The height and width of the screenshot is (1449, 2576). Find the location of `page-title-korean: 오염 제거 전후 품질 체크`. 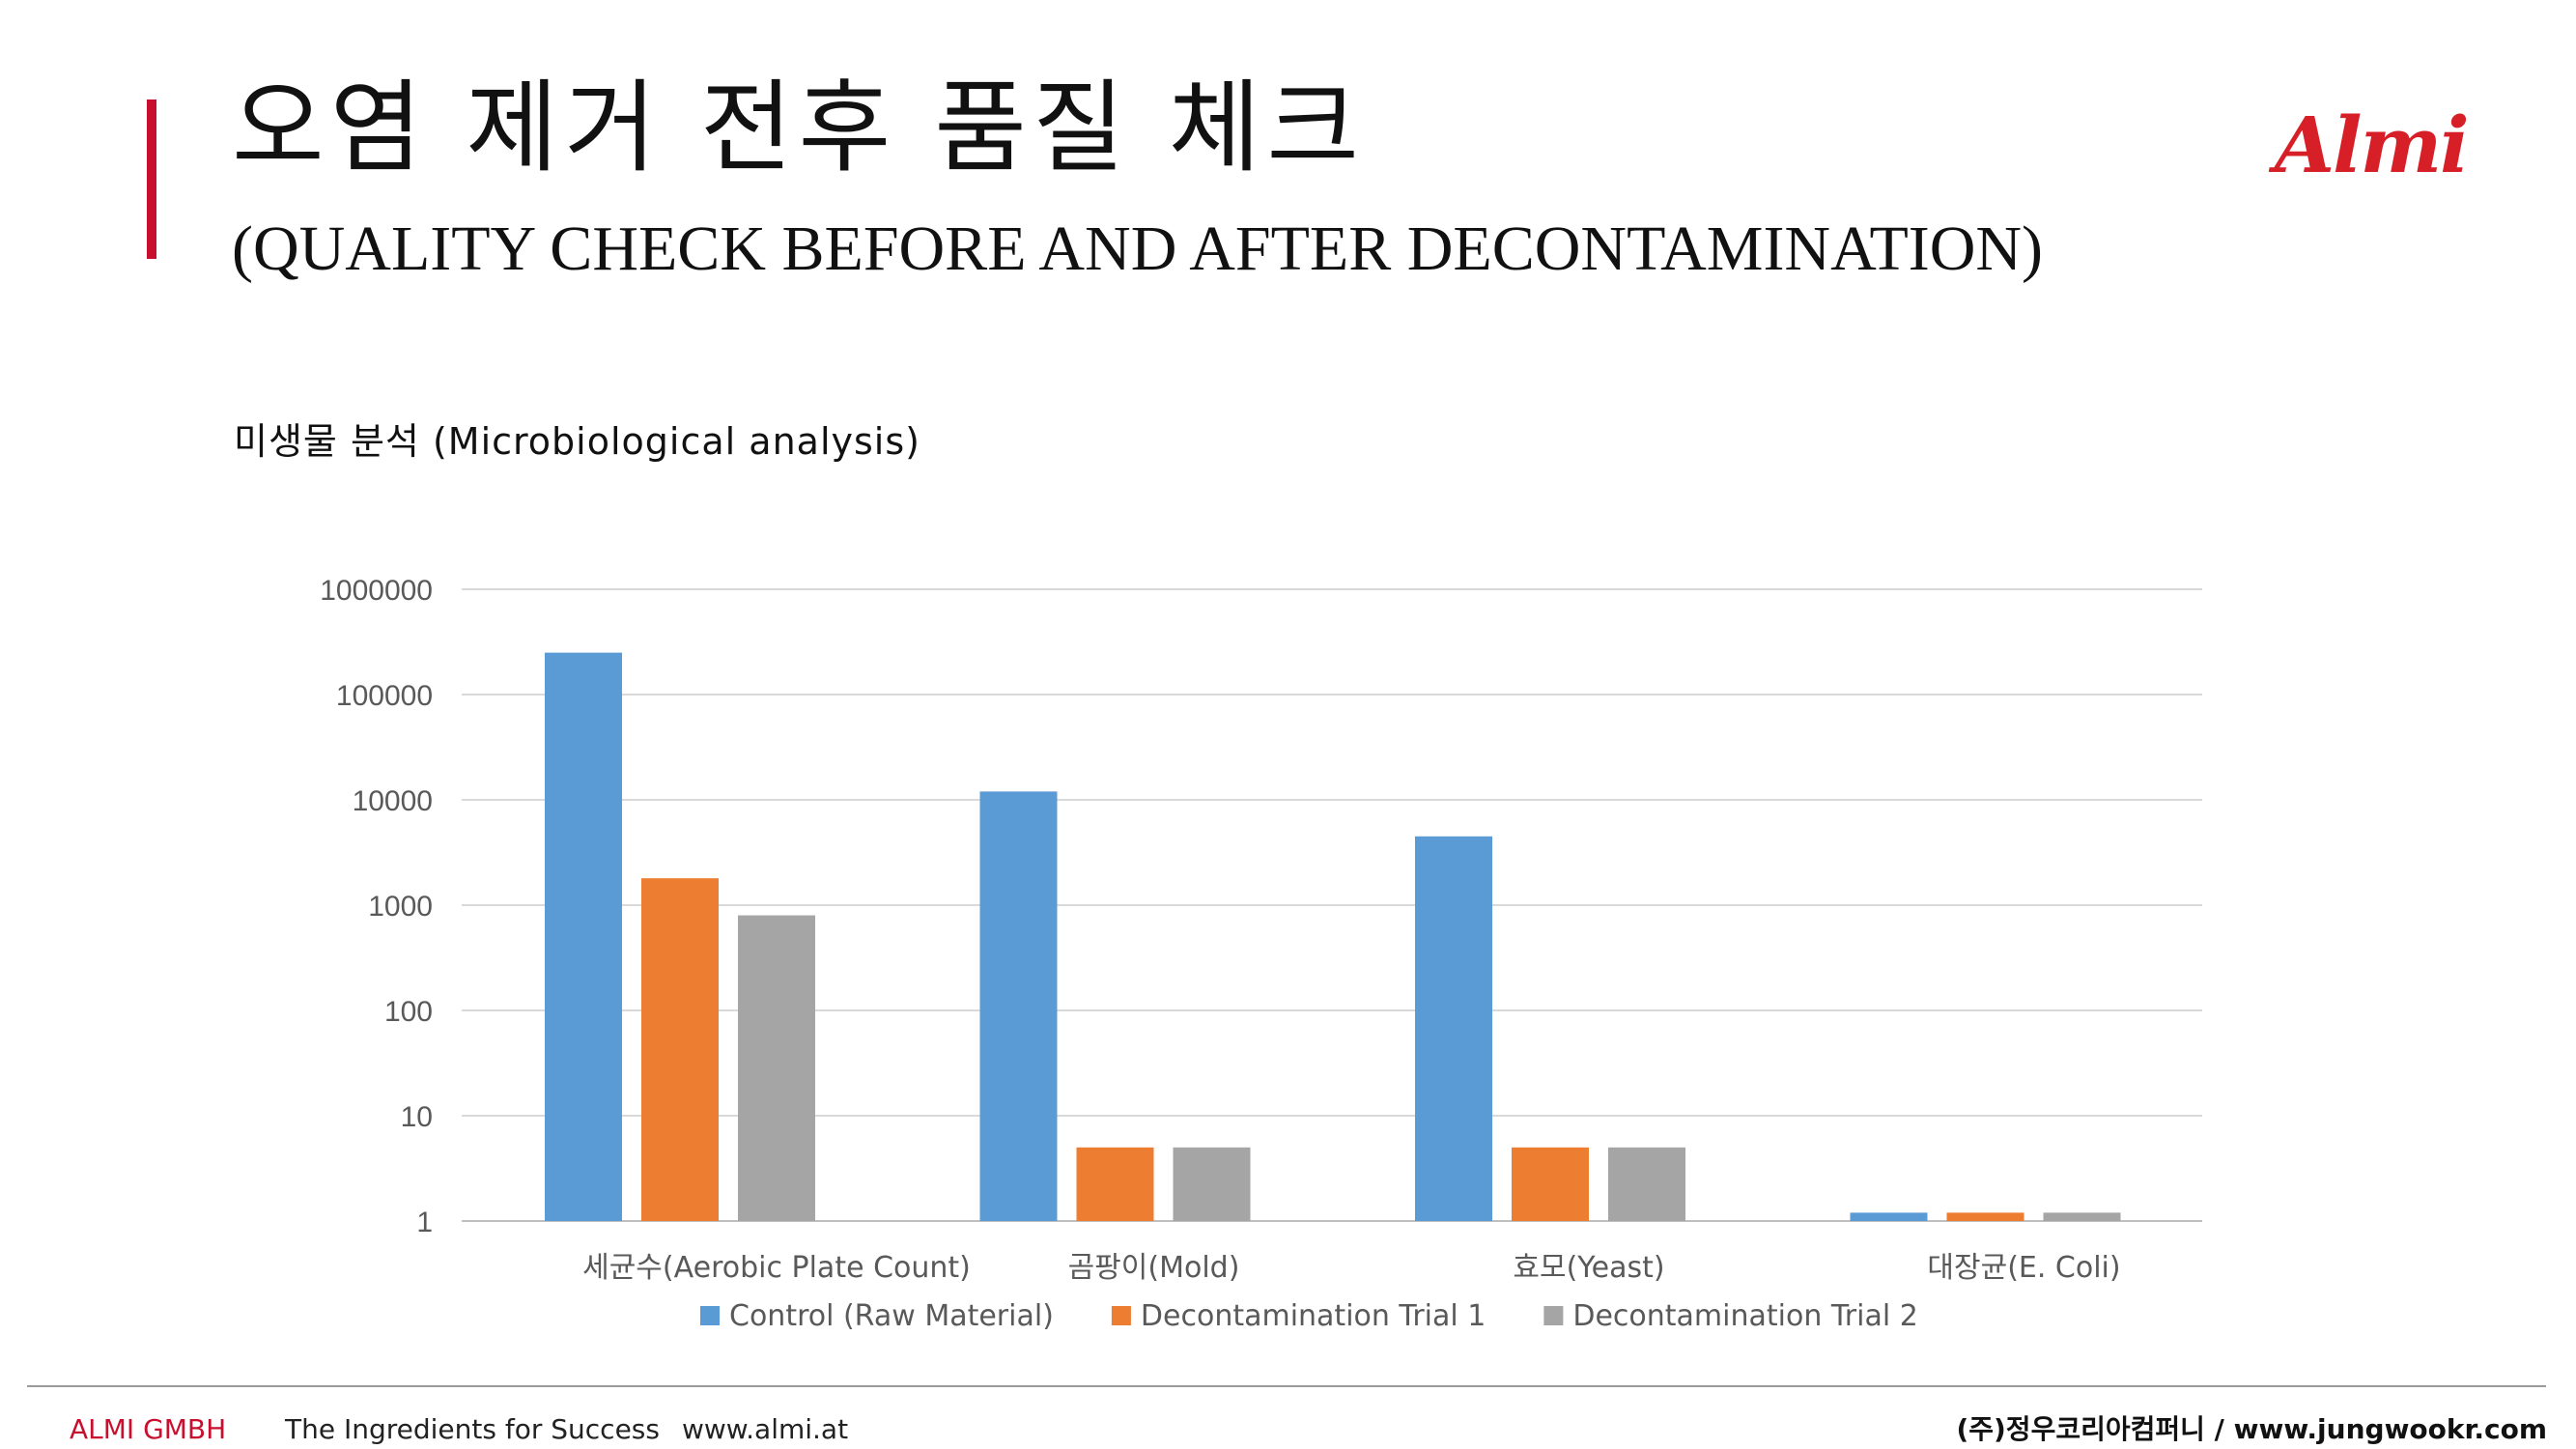

page-title-korean: 오염 제거 전후 품질 체크 is located at coordinates (799, 127).